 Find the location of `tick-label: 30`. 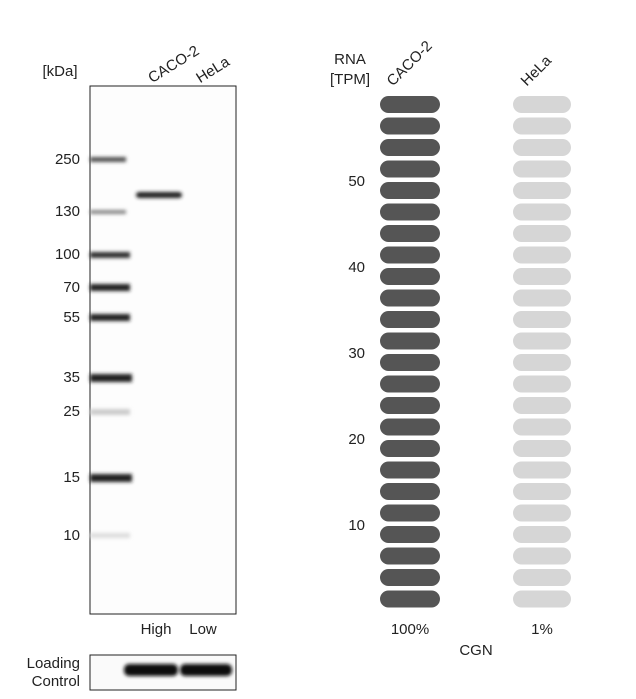

tick-label: 30 is located at coordinates (356, 353).